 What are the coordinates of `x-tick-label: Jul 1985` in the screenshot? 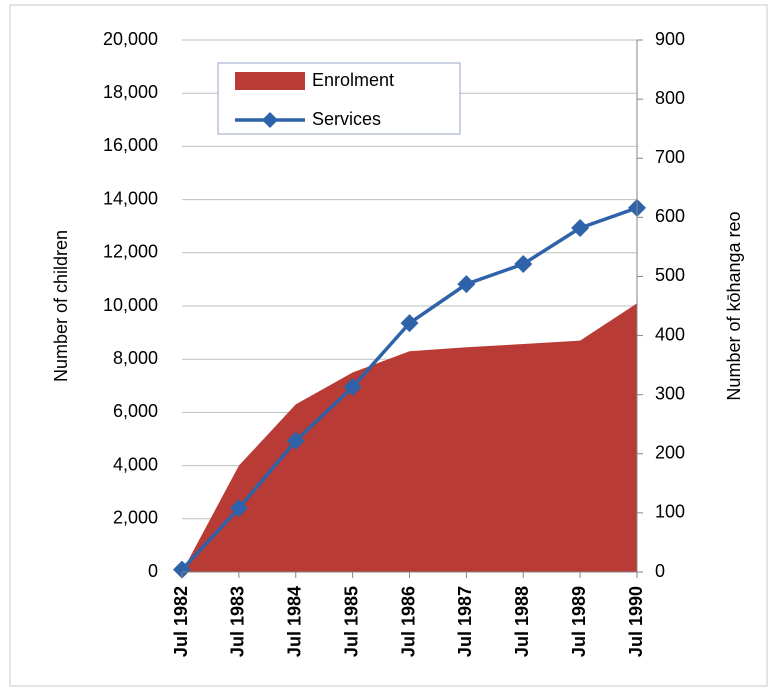 It's located at (351, 621).